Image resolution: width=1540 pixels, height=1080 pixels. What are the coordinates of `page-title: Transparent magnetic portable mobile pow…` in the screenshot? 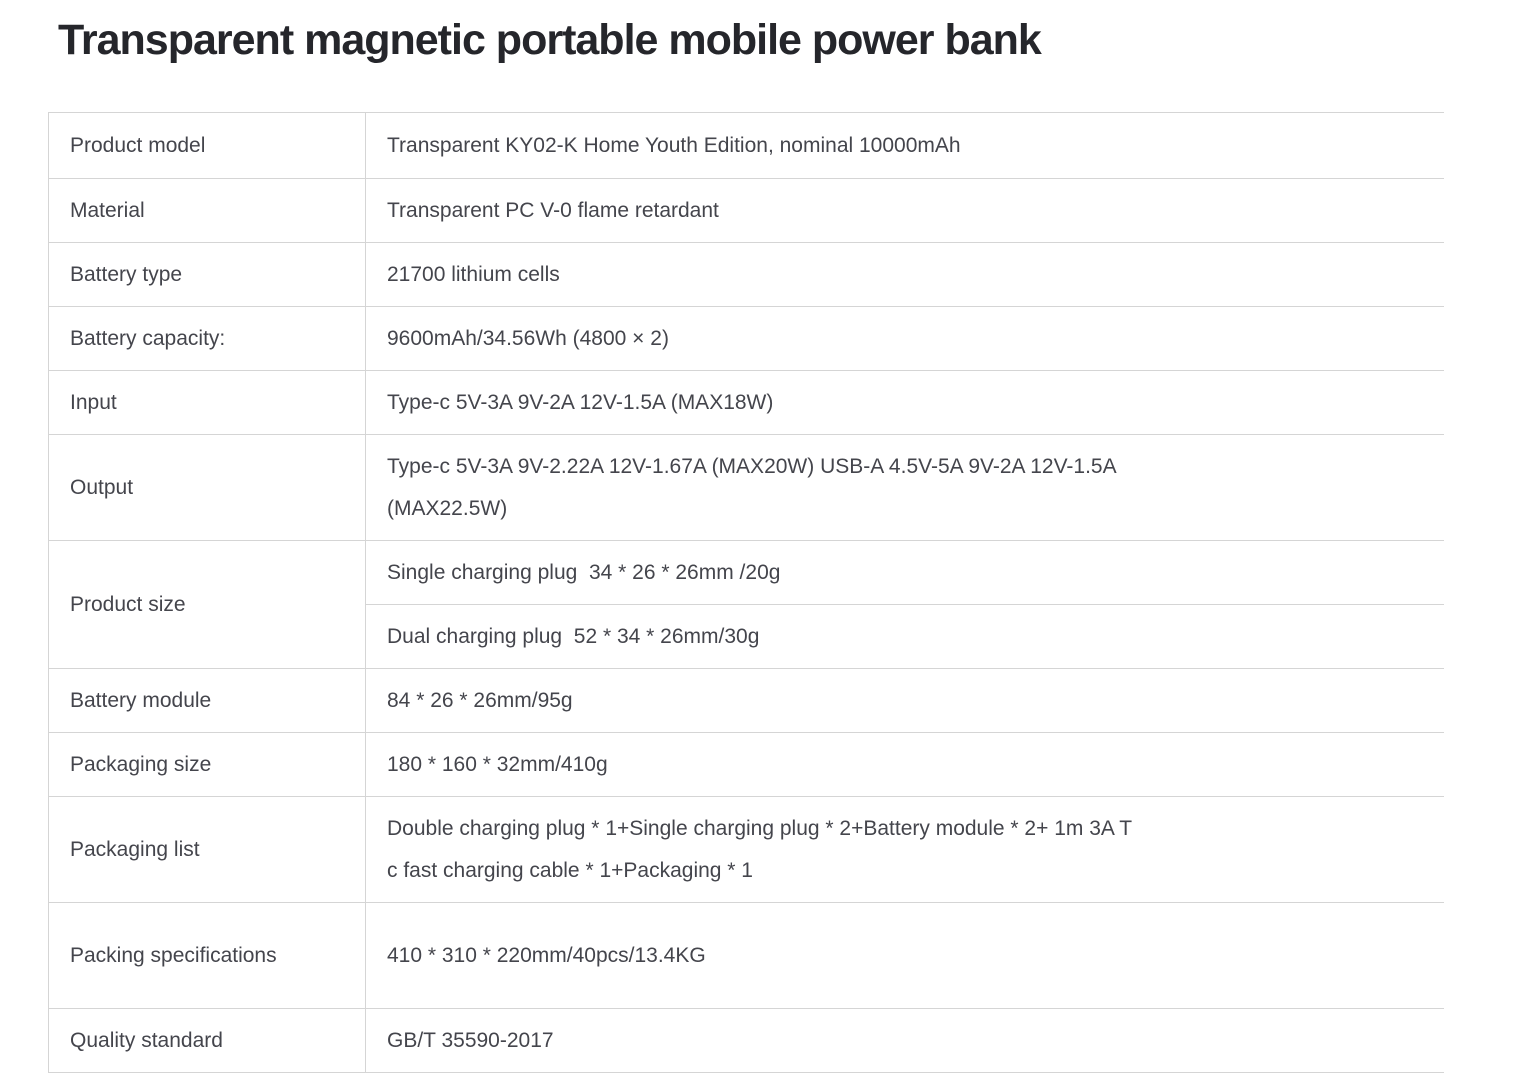 It's located at (550, 40).